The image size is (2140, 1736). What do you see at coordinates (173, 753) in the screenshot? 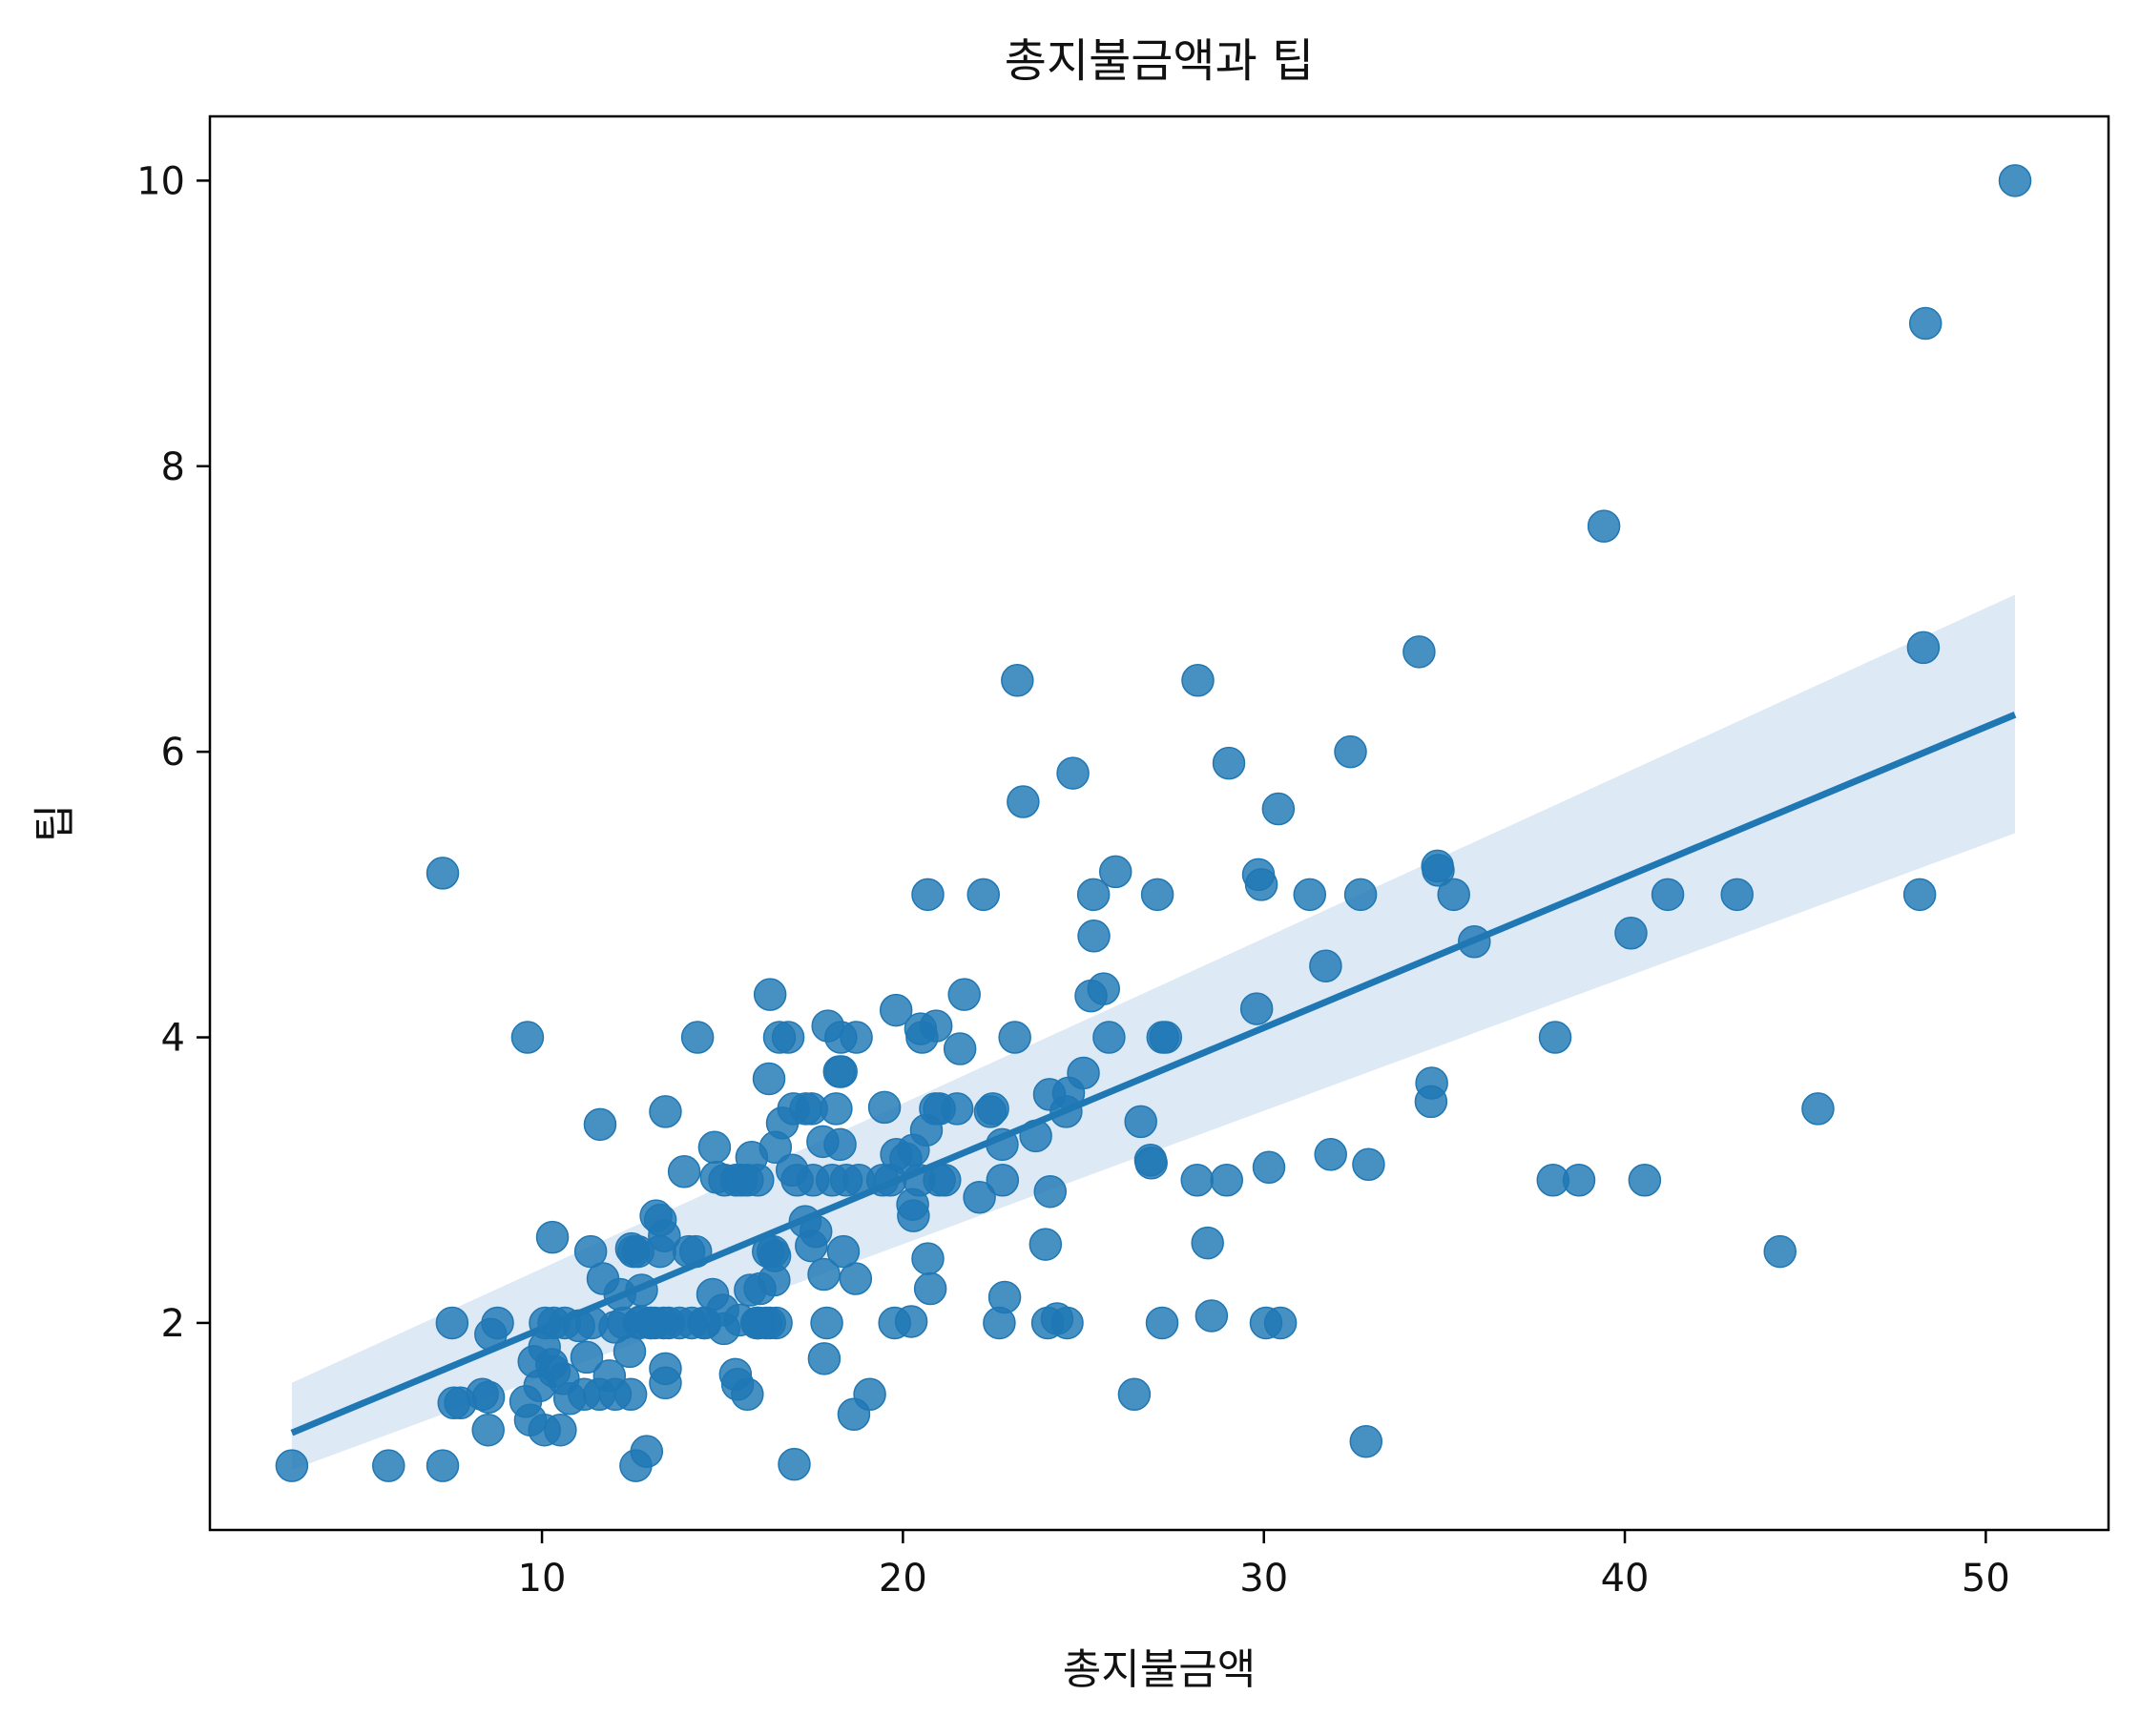
I see `y-tick-label: 6` at bounding box center [173, 753].